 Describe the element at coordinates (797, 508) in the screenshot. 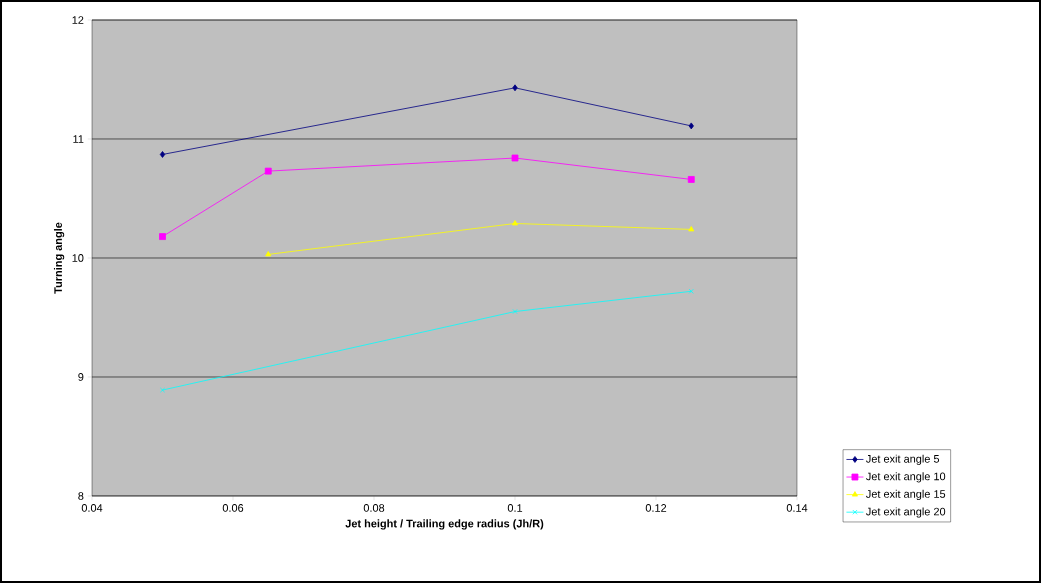

I see `x-tick-label: 0.14` at that location.